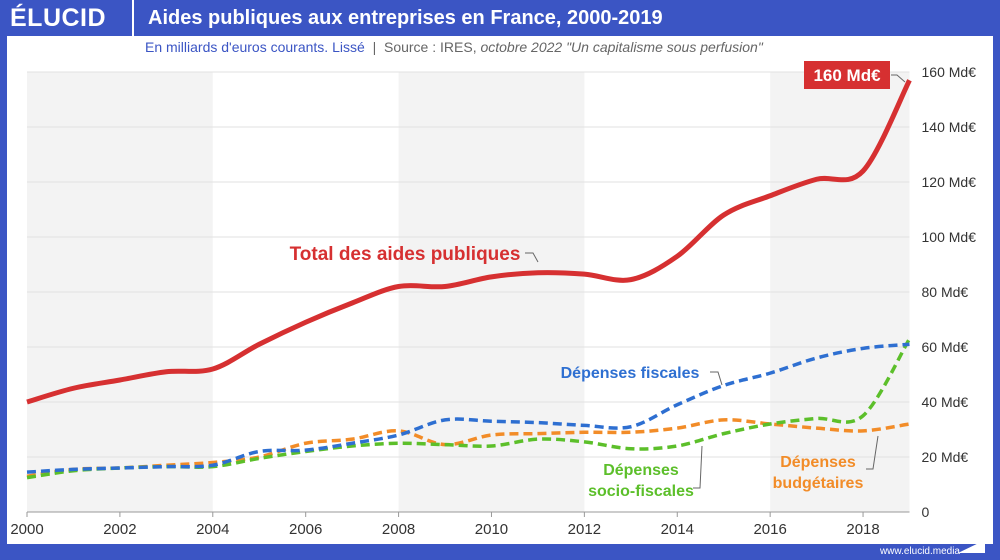  What do you see at coordinates (26, 529) in the screenshot?
I see `x-tick-label: 2000` at bounding box center [26, 529].